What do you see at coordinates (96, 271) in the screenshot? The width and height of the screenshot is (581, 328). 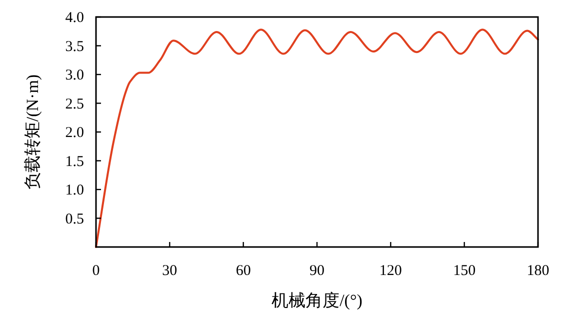 I see `x-tick-label: 0` at bounding box center [96, 271].